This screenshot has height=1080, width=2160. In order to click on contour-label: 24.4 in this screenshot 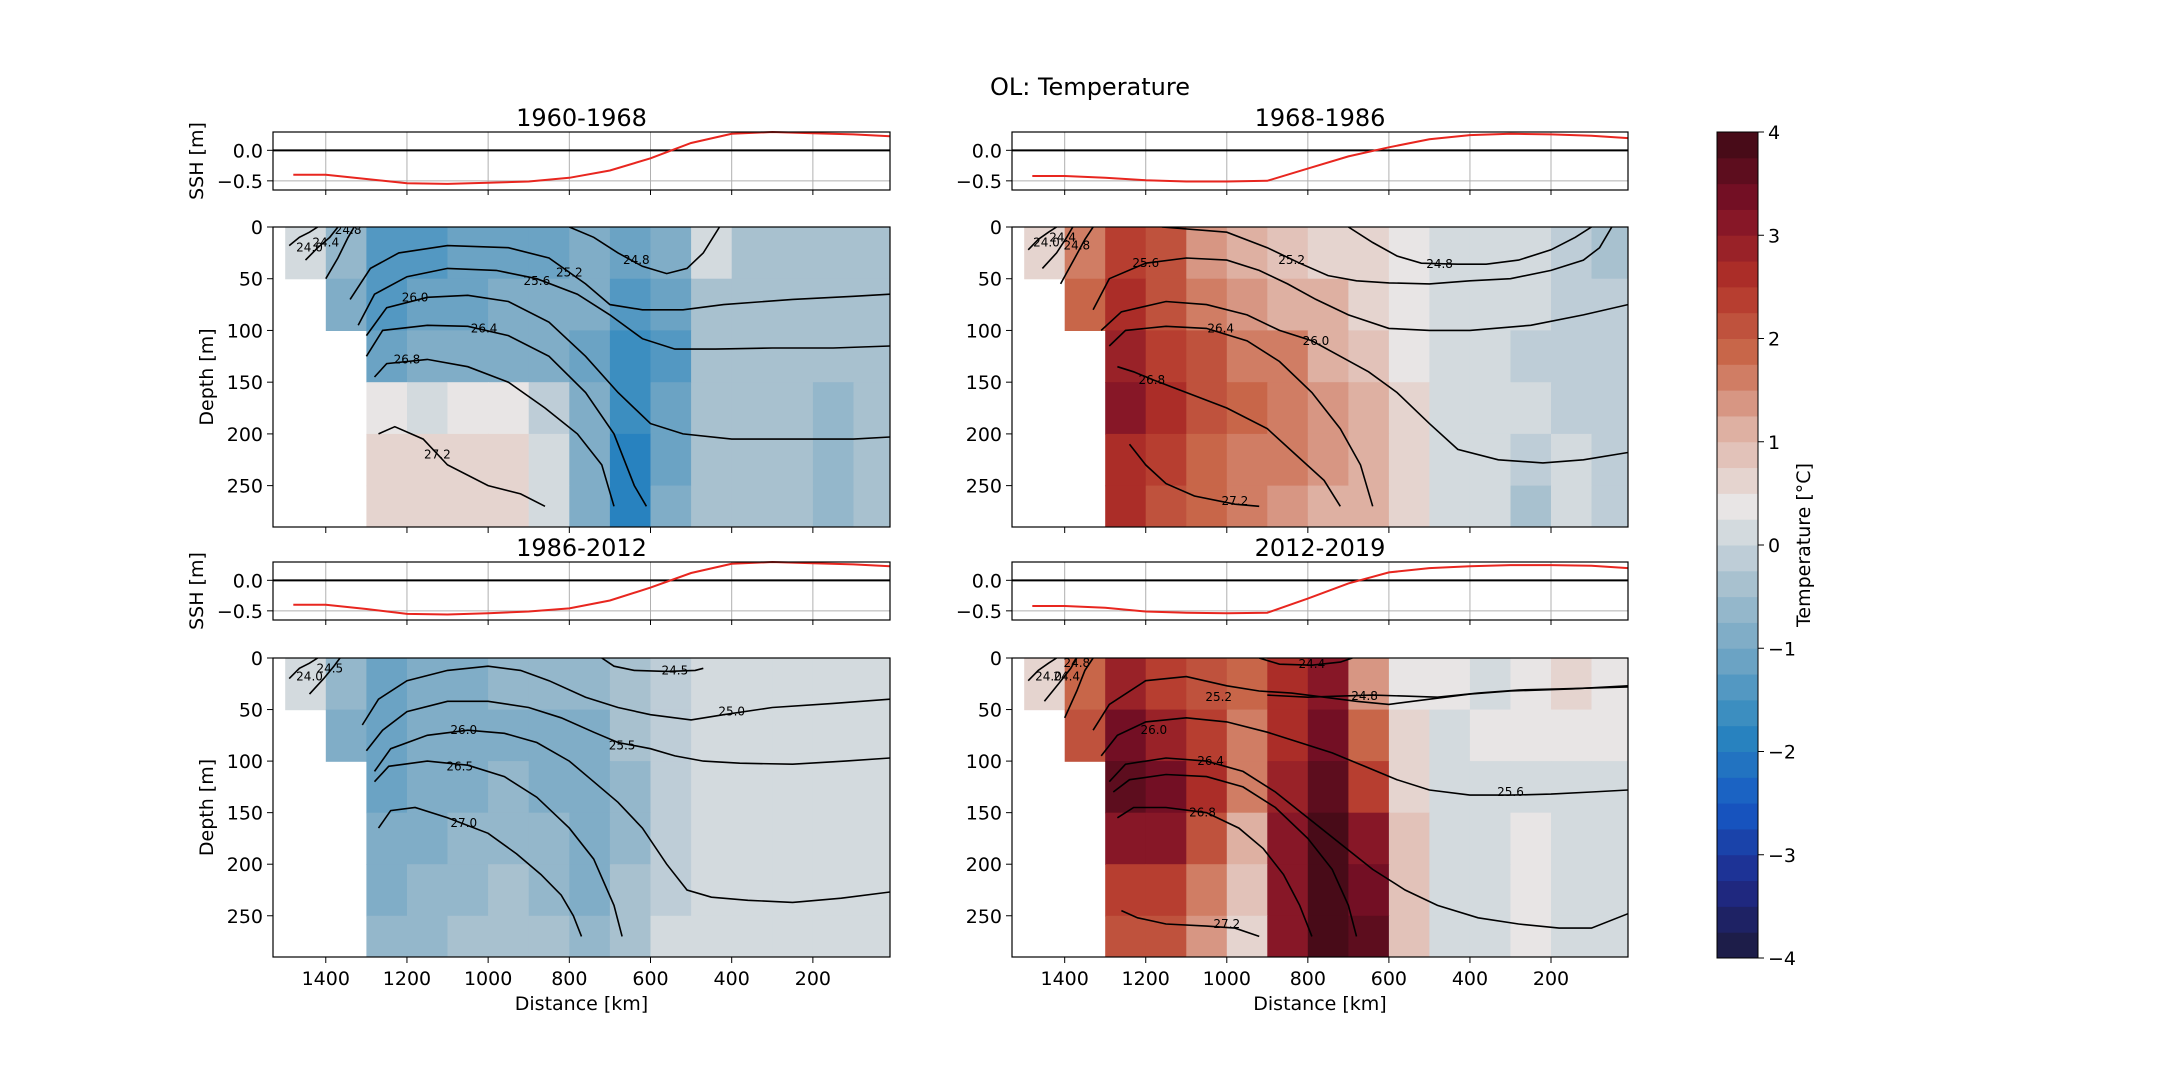, I will do `click(1312, 664)`.